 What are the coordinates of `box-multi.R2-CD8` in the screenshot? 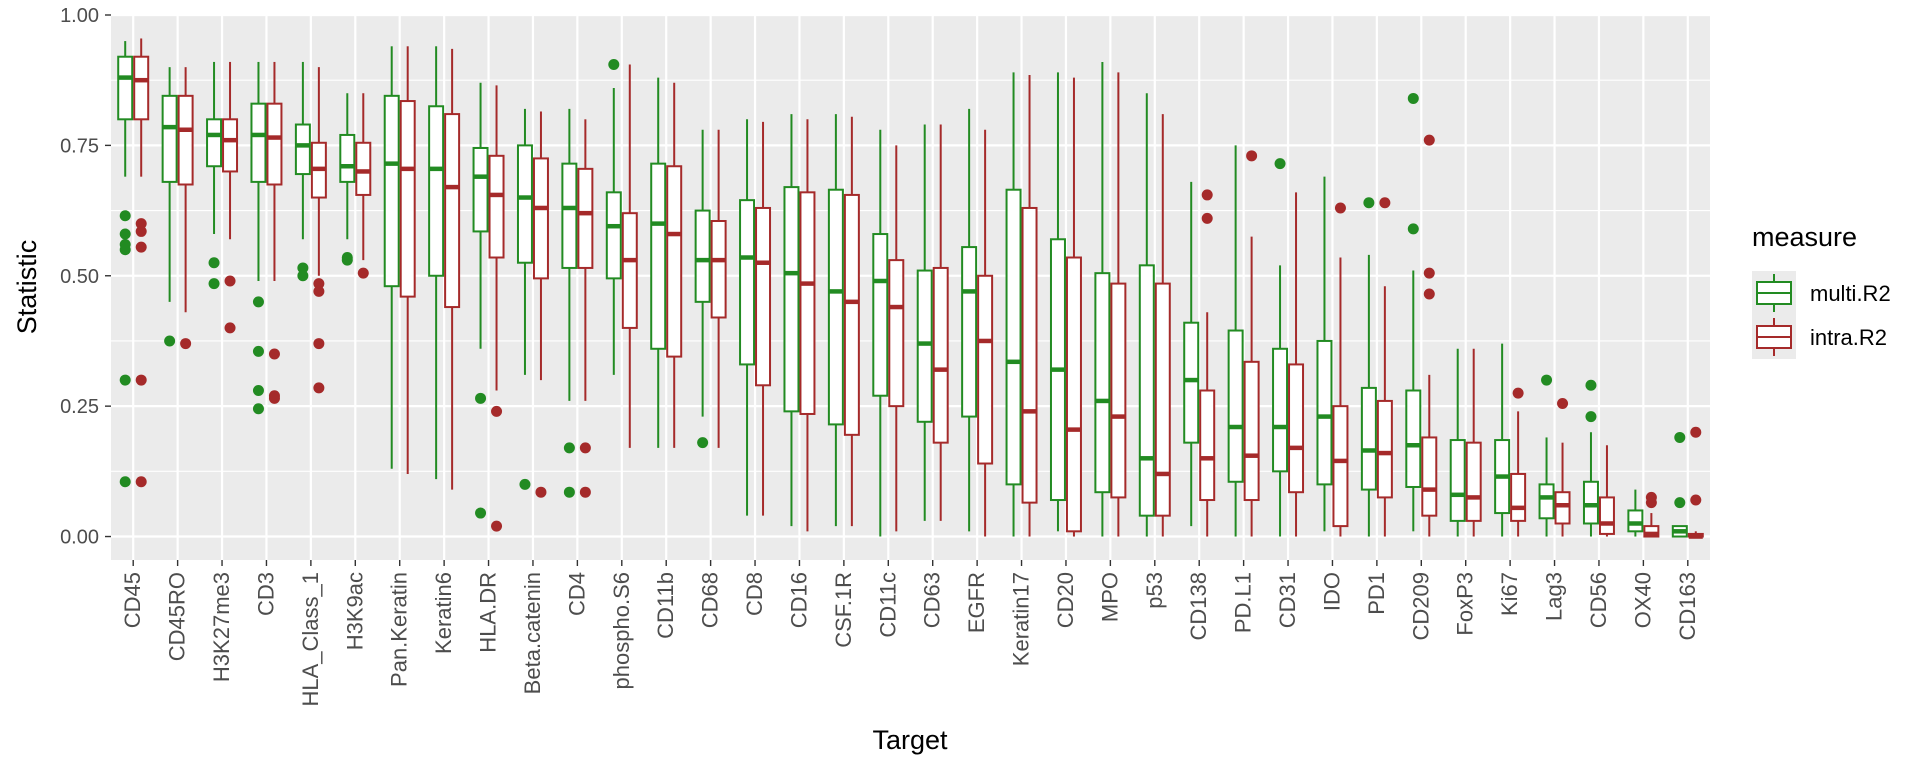 It's located at (747, 317).